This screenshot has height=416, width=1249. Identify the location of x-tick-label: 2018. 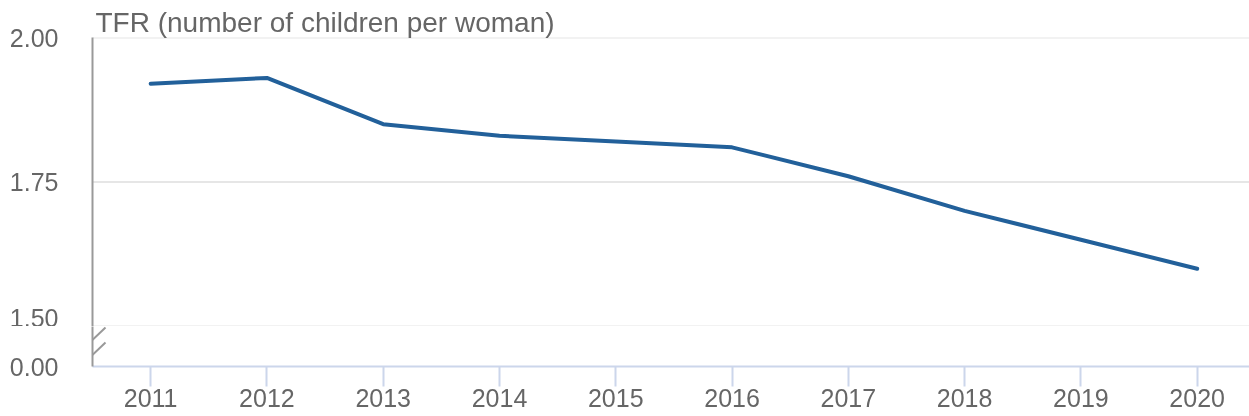
(964, 397).